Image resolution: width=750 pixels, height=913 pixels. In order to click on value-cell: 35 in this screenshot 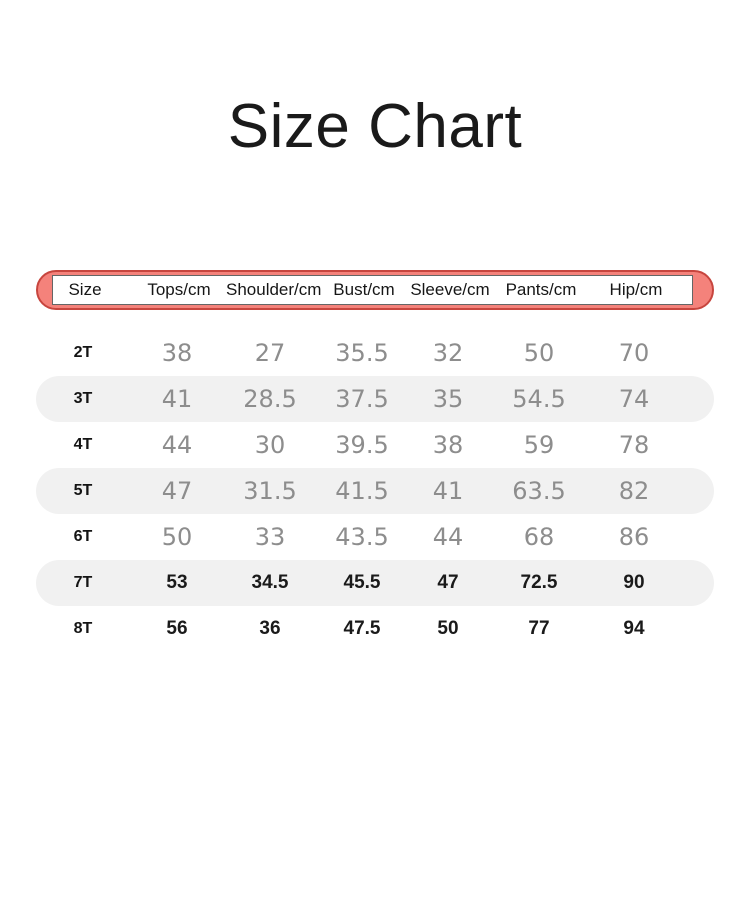, I will do `click(448, 399)`.